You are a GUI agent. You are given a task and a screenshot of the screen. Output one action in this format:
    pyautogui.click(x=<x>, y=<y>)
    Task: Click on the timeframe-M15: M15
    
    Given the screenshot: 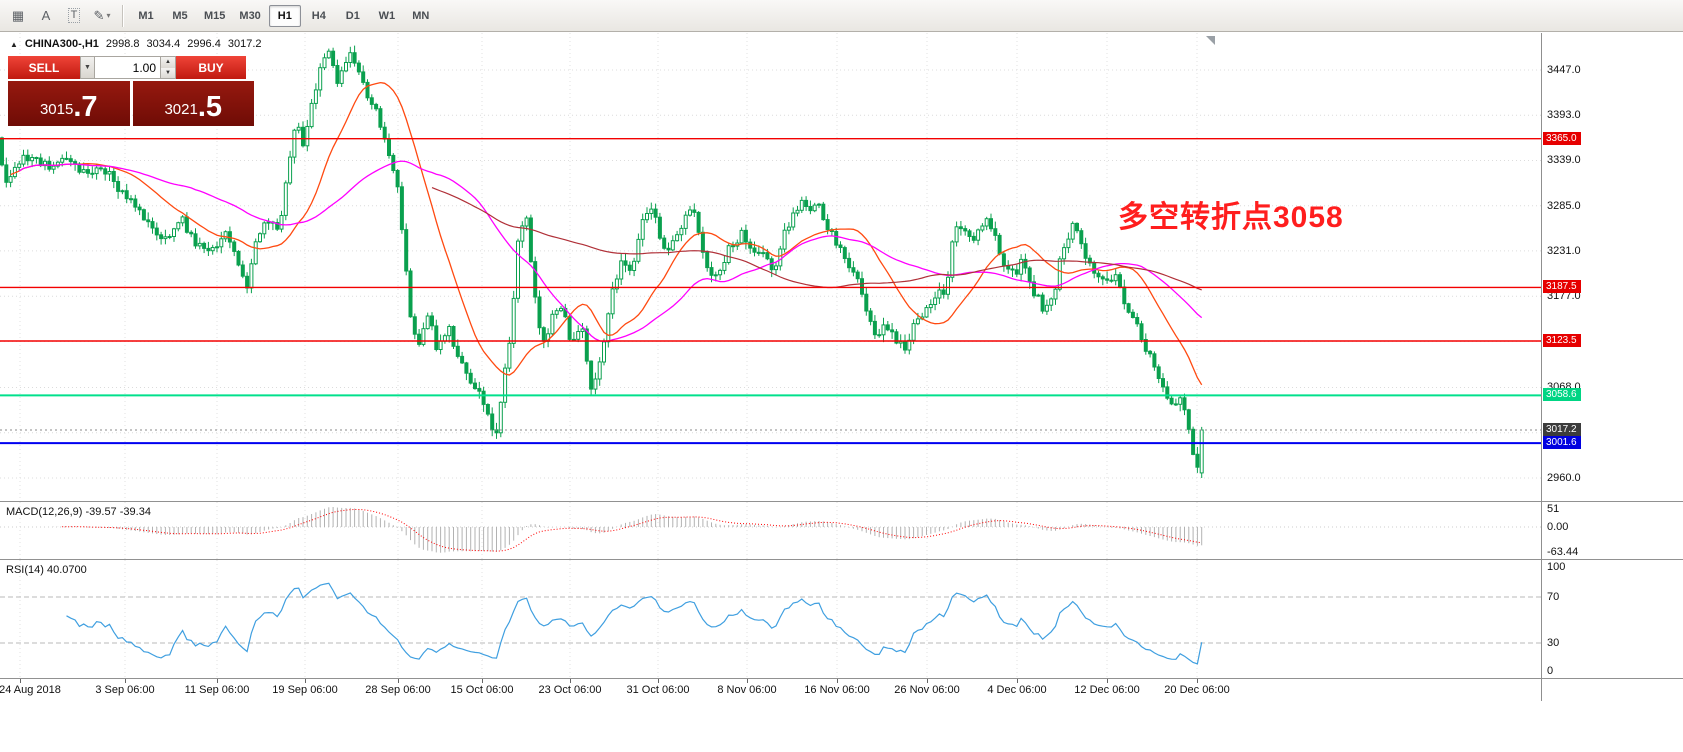 What is the action you would take?
    pyautogui.click(x=215, y=15)
    